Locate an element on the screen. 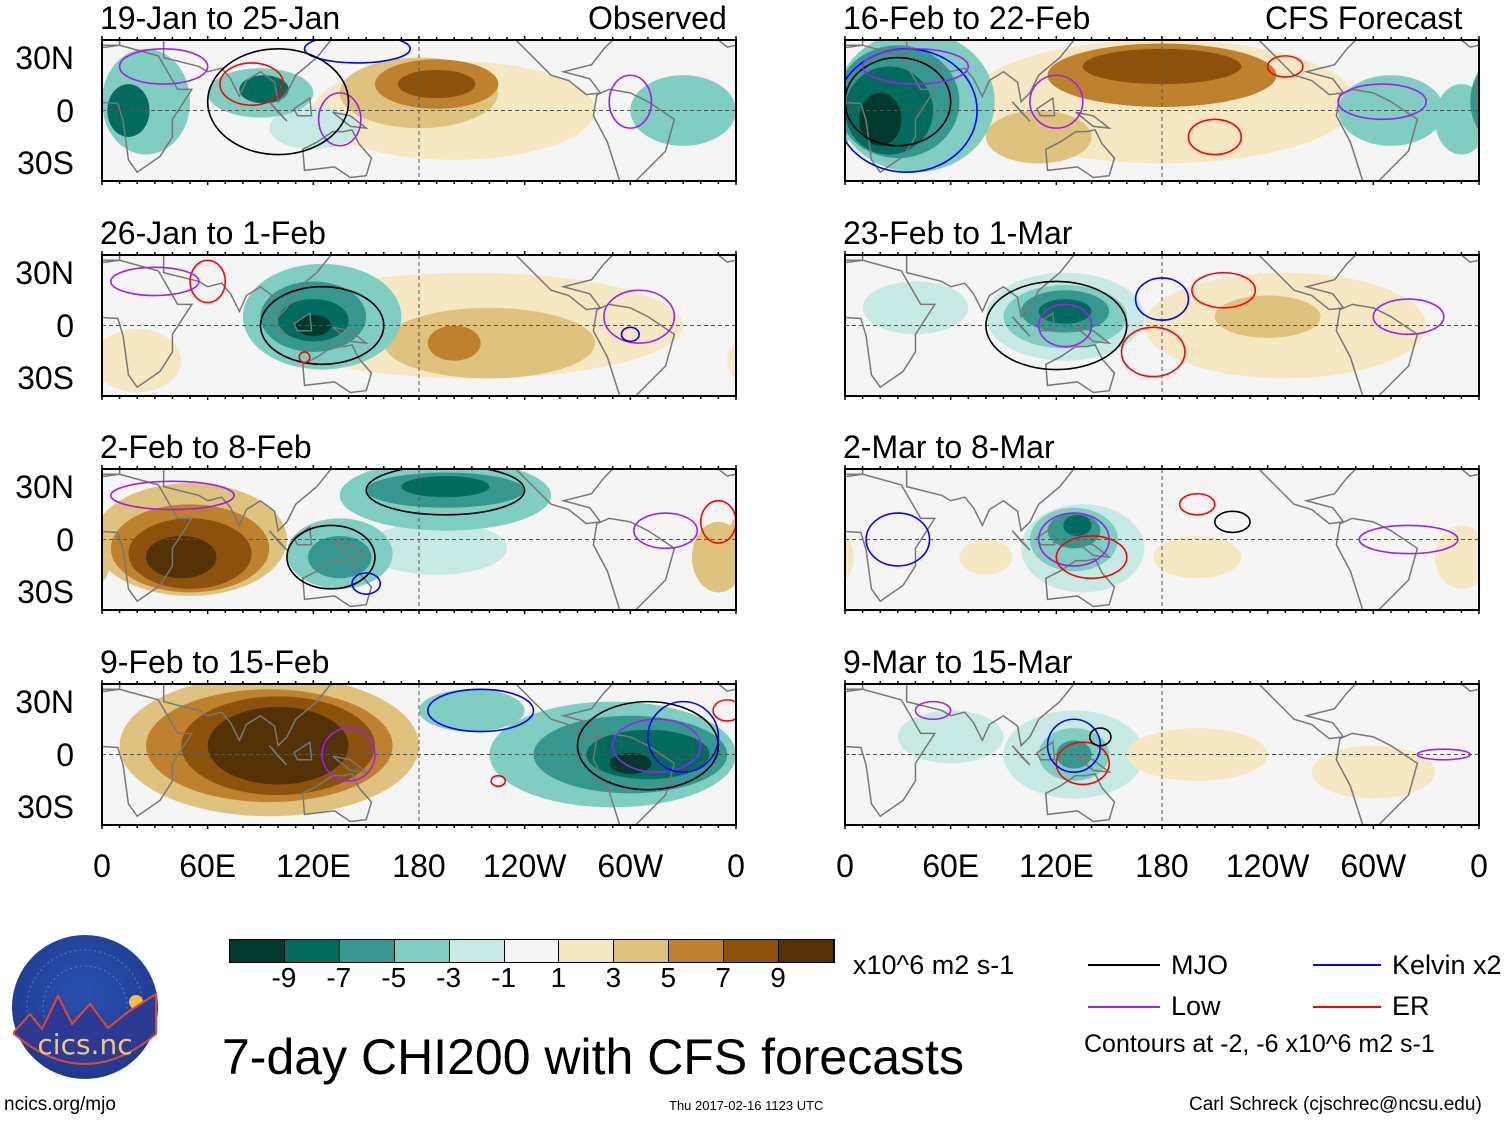 Image resolution: width=1510 pixels, height=1121 pixels. colorbar-tick-label: 7 is located at coordinates (723, 977).